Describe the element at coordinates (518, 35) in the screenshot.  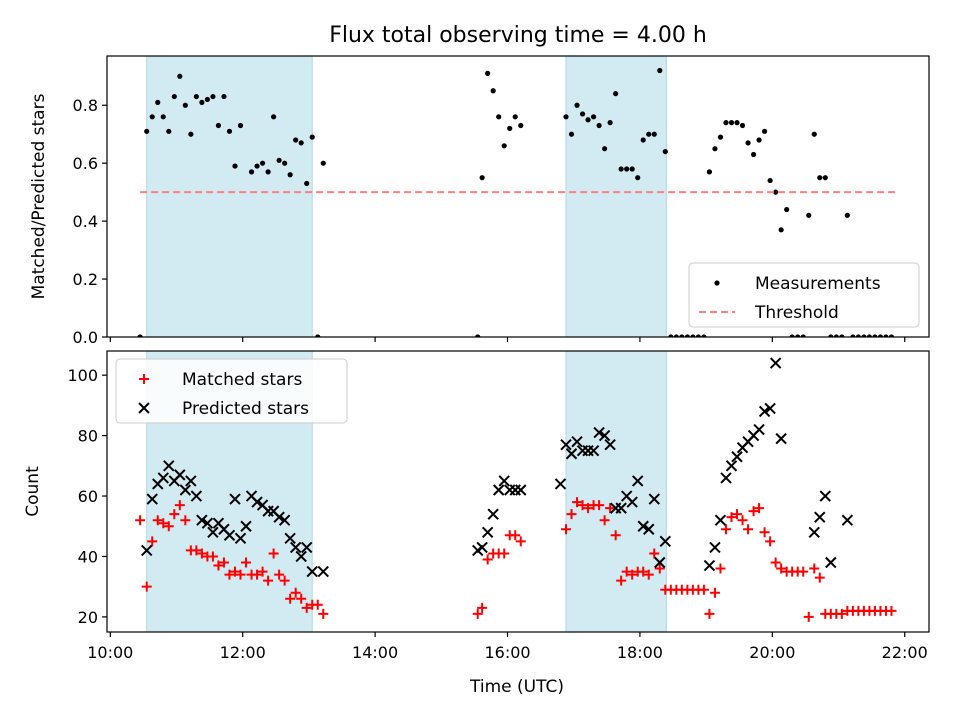
I see `chart-title: Flux total observing time = 4.00 h` at that location.